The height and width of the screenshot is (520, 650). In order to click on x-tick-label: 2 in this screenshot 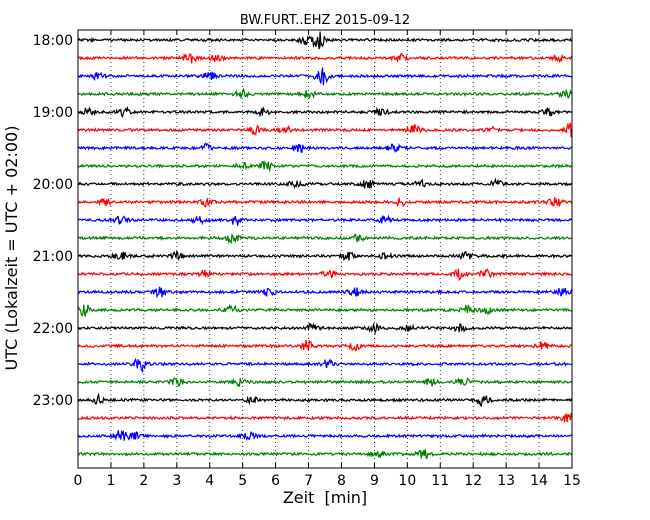, I will do `click(143, 481)`.